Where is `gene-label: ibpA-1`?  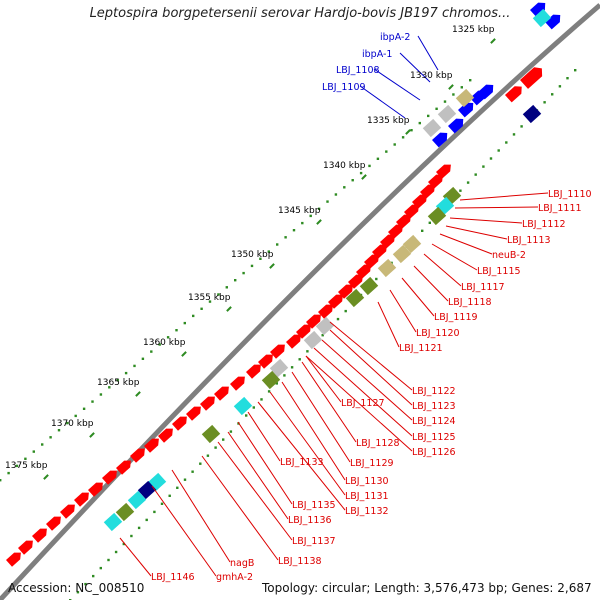
gene-label: ibpA-1 is located at coordinates (377, 54).